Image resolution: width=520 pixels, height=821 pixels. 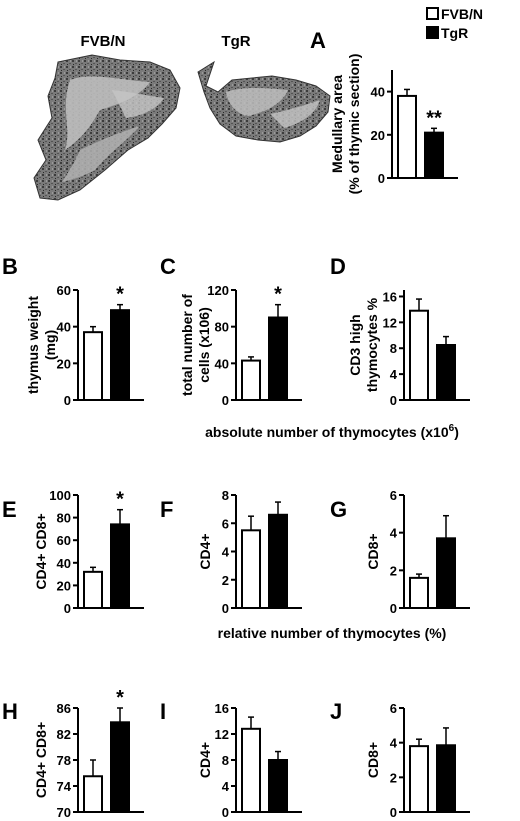 I want to click on panel-f-tick-label: 0, so click(x=225, y=608).